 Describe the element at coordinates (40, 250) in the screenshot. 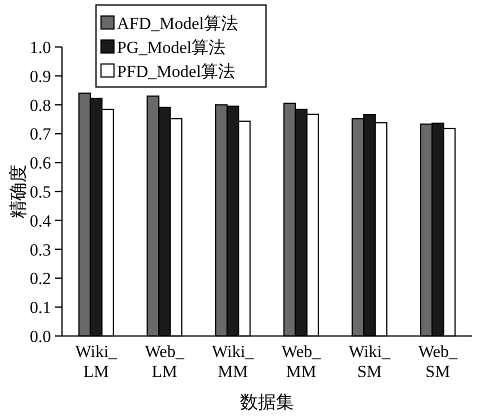

I see `y-tick-label: 0.3` at that location.